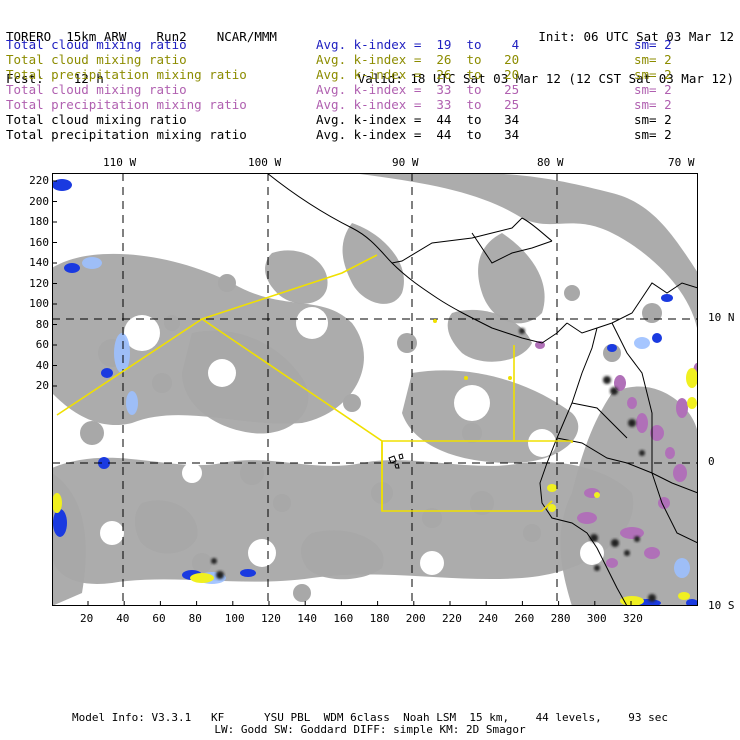 The width and height of the screenshot is (740, 740). I want to click on legend-k-index-range: Avg. k-index = 26 to 20, so click(418, 74).